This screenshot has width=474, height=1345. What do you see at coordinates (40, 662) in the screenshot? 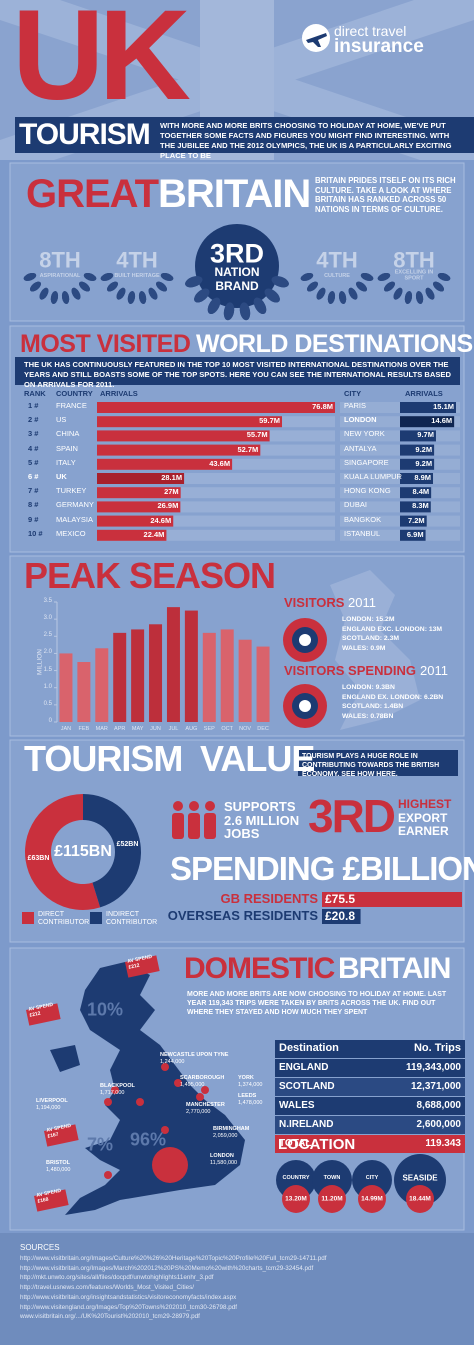
I see `axis-label: MILLION` at bounding box center [40, 662].